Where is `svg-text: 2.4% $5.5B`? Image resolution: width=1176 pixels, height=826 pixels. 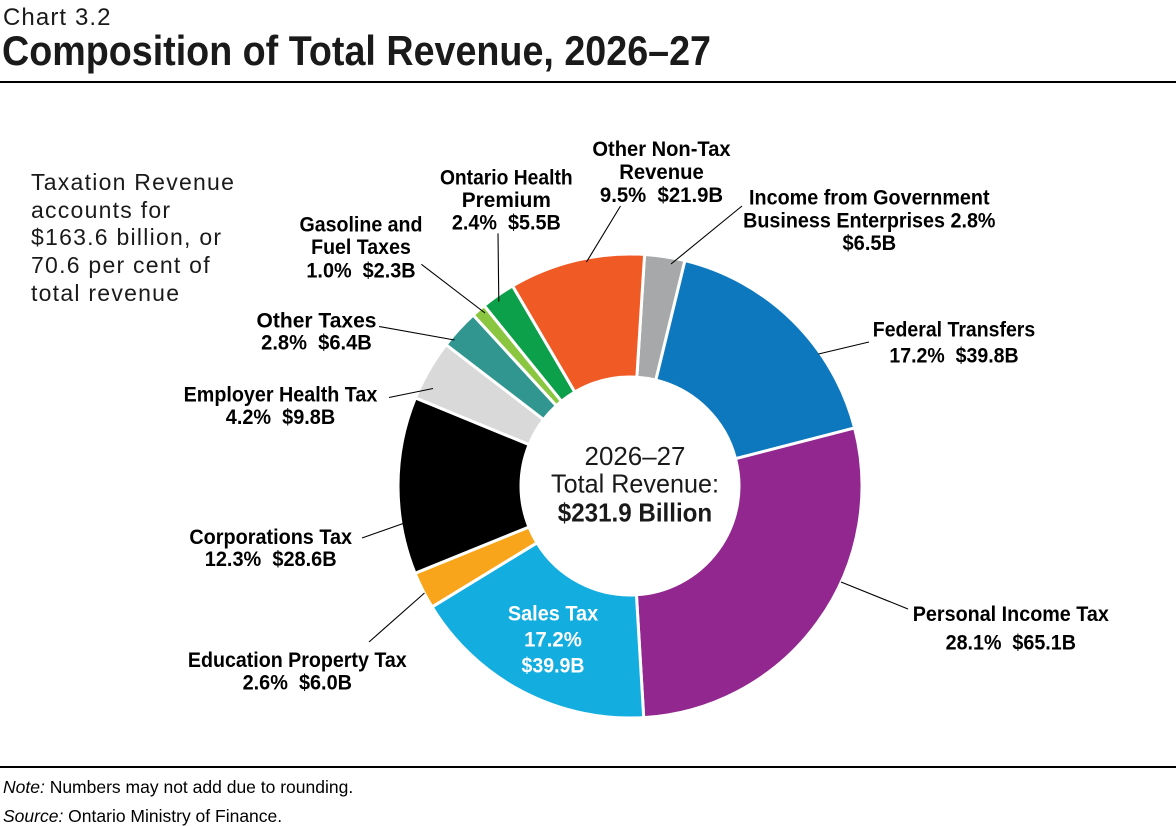 svg-text: 2.4% $5.5B is located at coordinates (506, 222).